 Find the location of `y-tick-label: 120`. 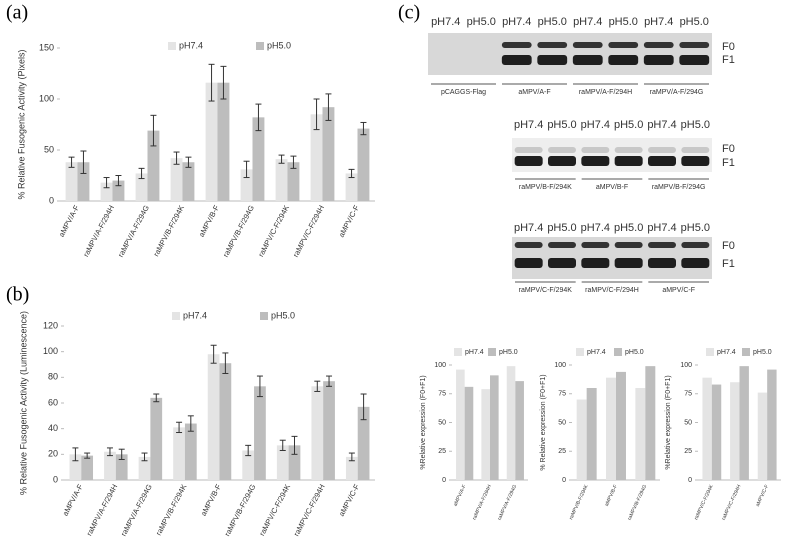

y-tick-label: 120 is located at coordinates (50, 325).